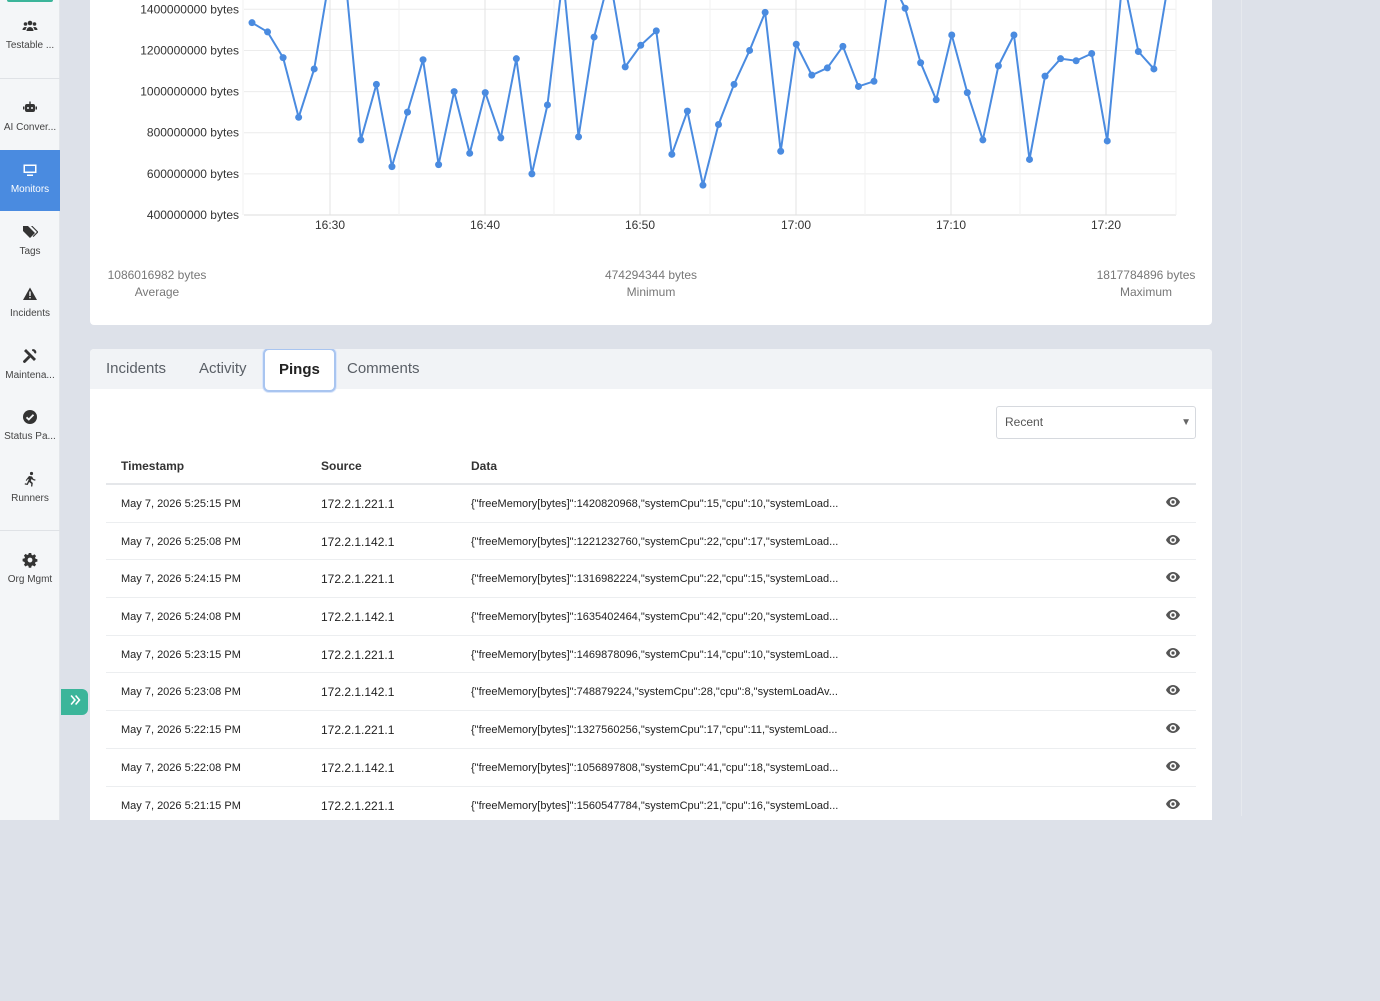  What do you see at coordinates (1106, 225) in the screenshot?
I see `x-tick-label: 17:20` at bounding box center [1106, 225].